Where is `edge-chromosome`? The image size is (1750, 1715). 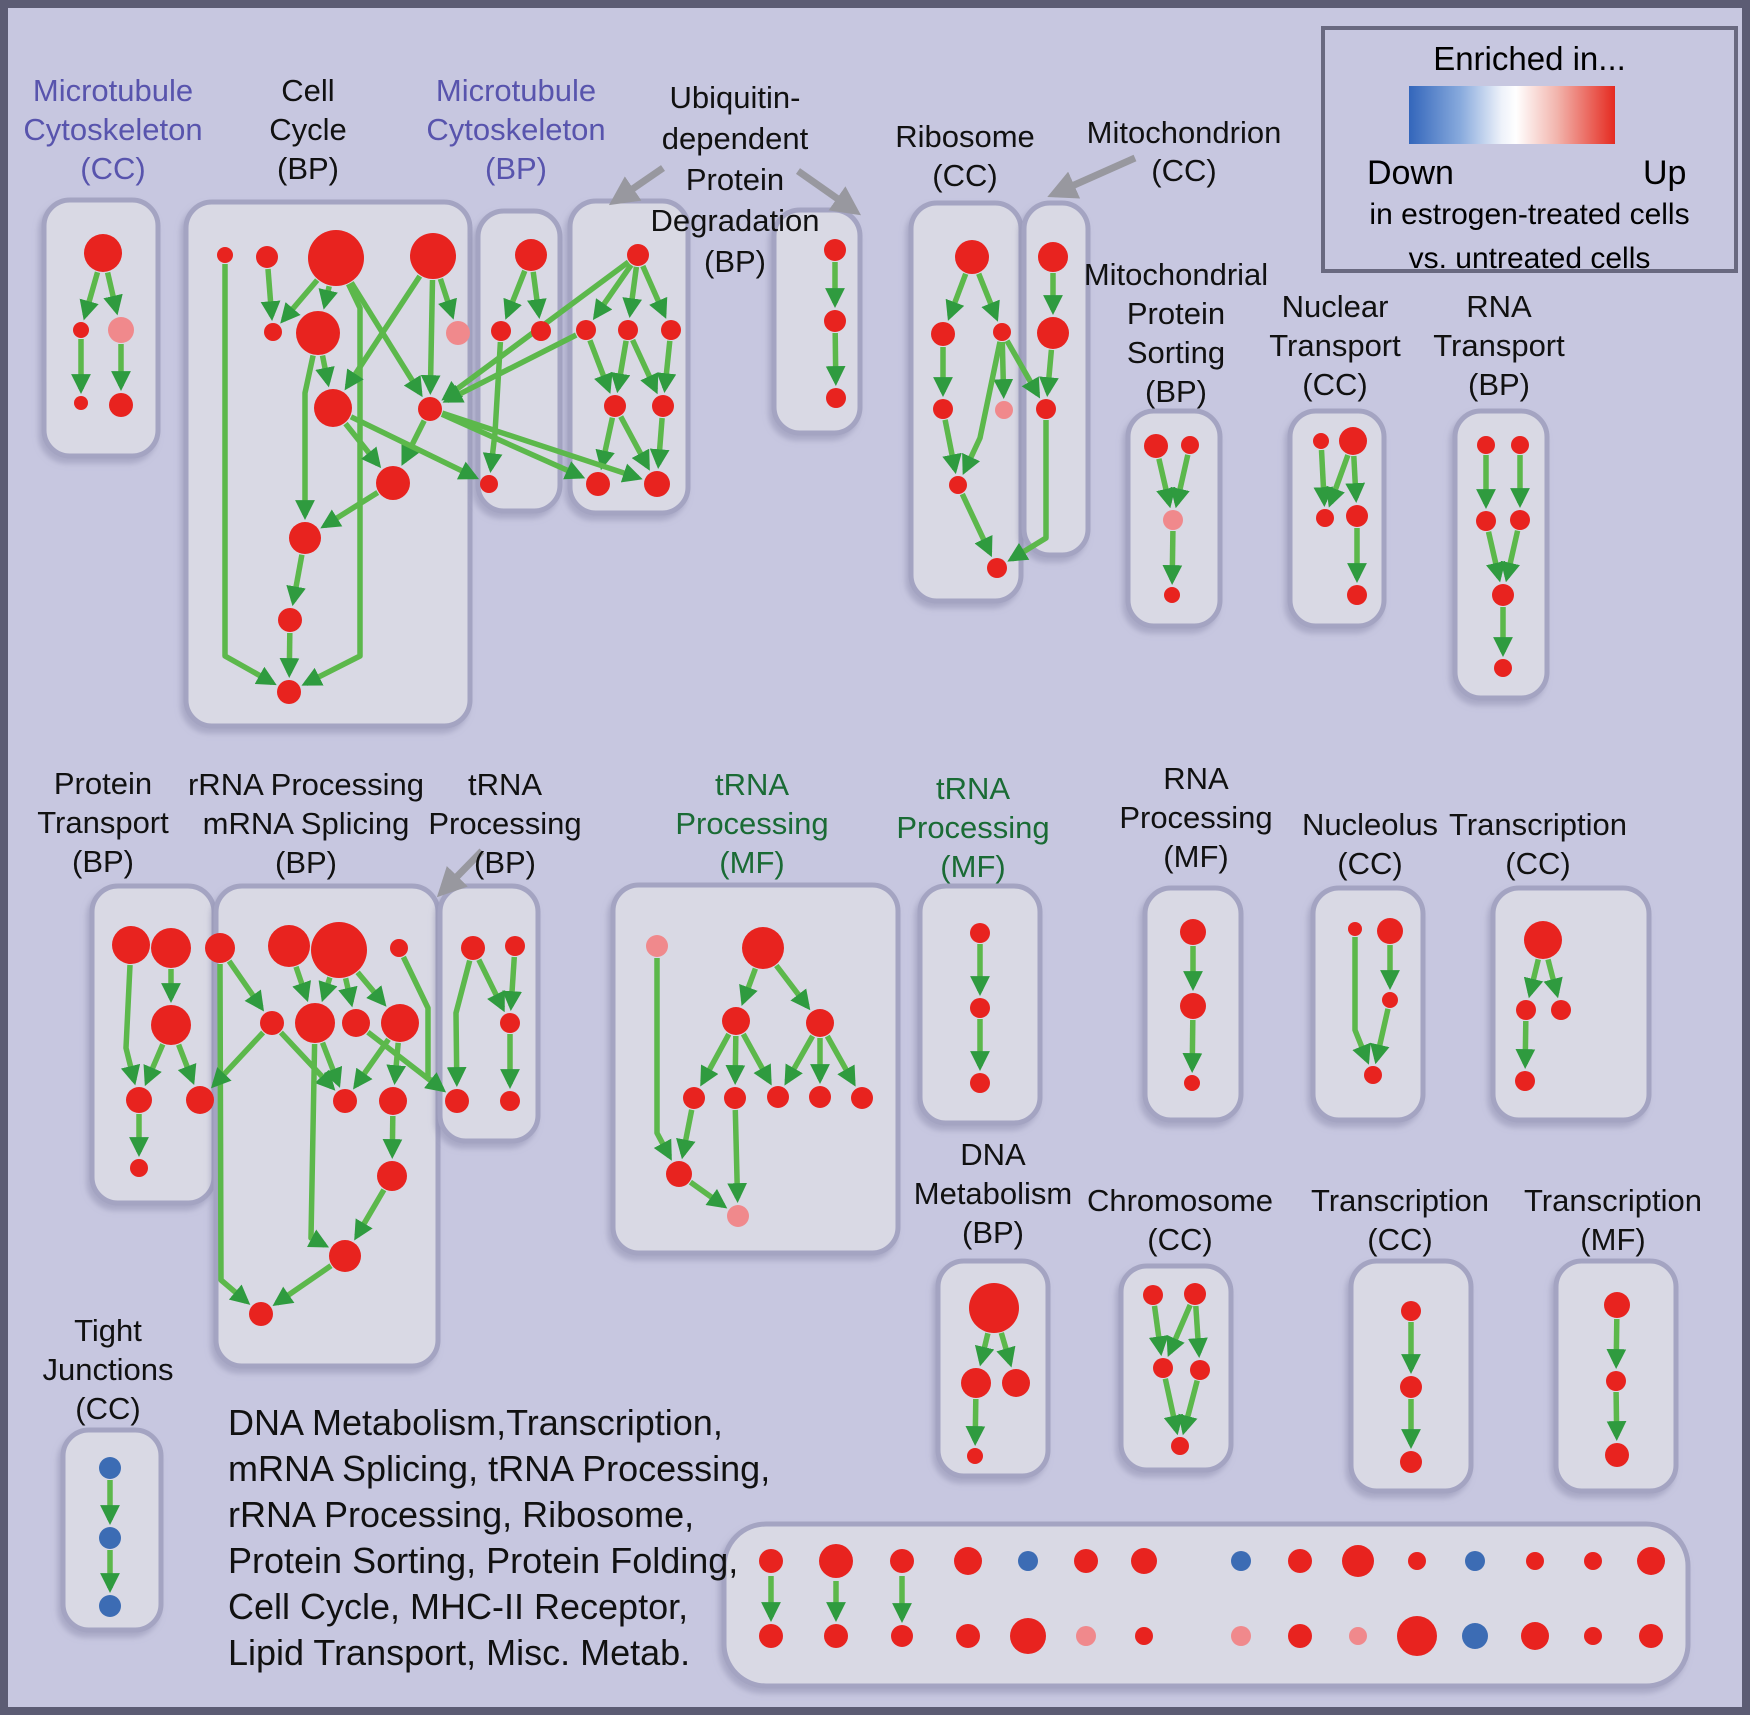
edge-chromosome is located at coordinates (1189, 1407).